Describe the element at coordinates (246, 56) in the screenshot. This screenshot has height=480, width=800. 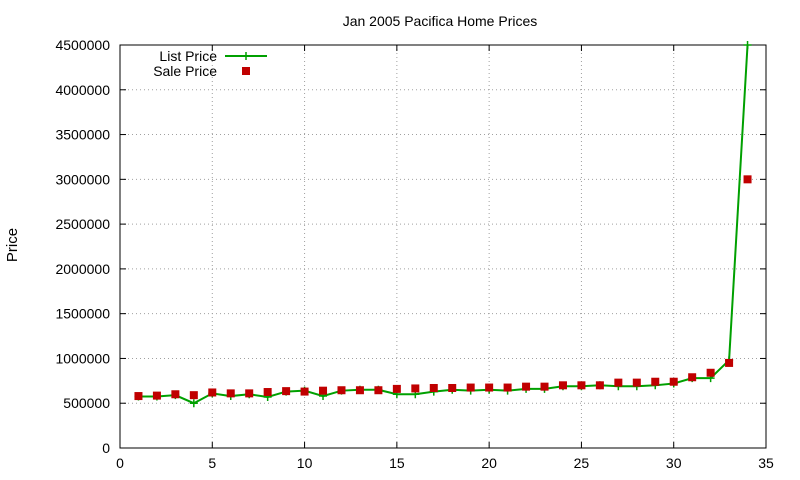
I see `legend-plus-marker` at that location.